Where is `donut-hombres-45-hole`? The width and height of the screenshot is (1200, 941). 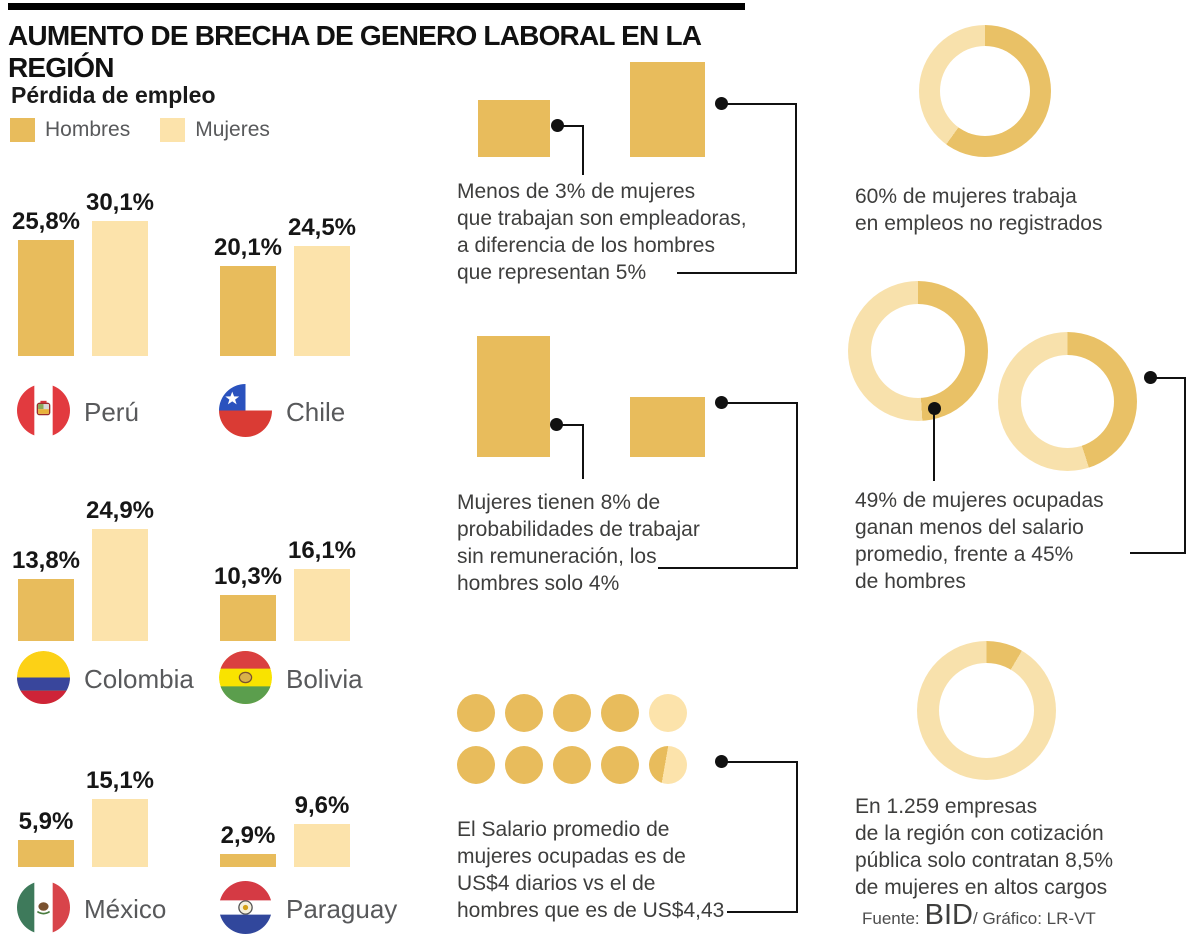 donut-hombres-45-hole is located at coordinates (1067, 401).